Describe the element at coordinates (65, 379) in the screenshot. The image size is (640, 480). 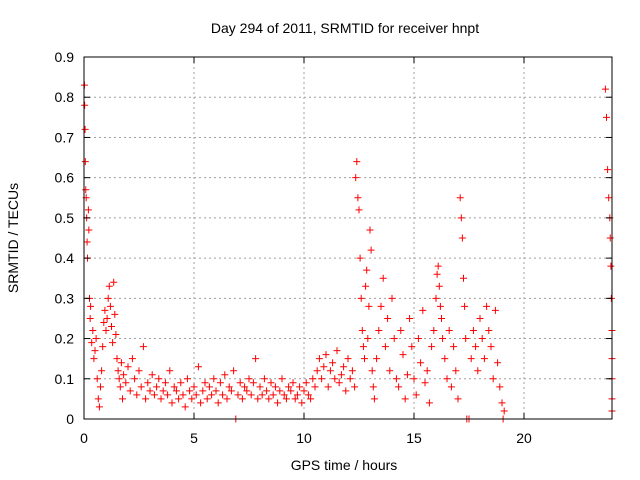
I see `y-tick-label: 0.1` at that location.